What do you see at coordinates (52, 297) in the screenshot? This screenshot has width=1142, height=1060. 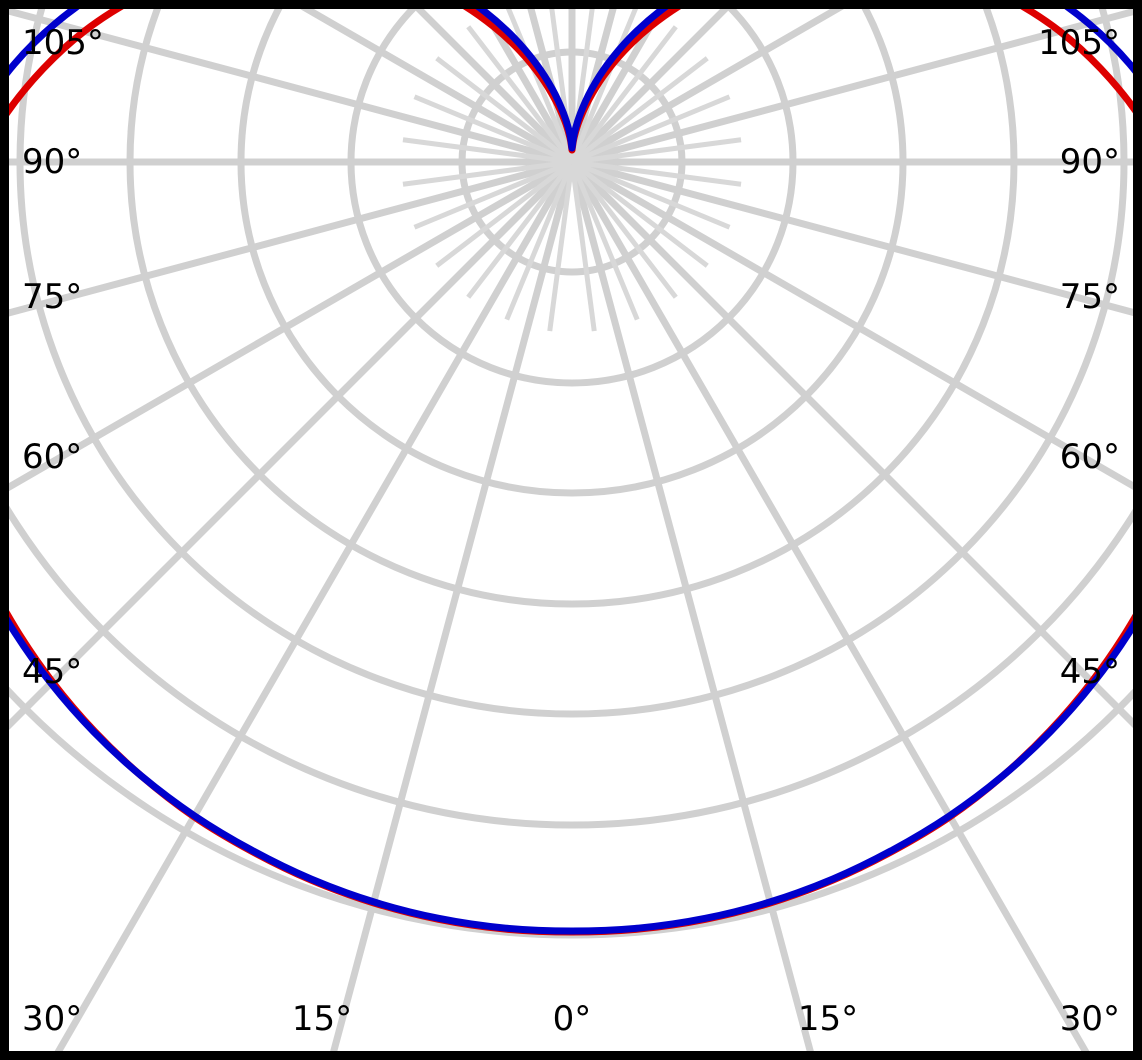 I see `angle-label-left-2: 75°` at bounding box center [52, 297].